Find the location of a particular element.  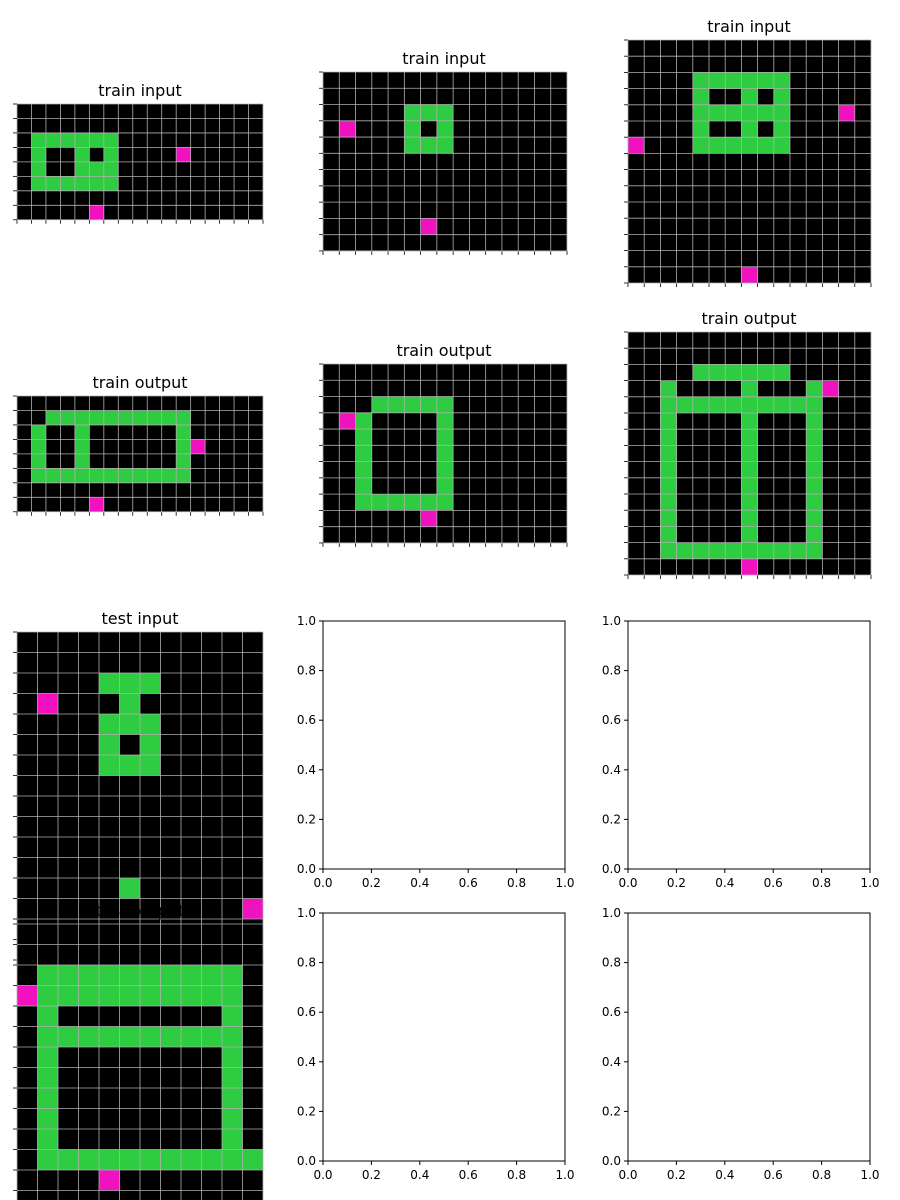

empty-axes-3: 0.00.0 0.2 0.2 0.4 0.4 0.6 0.6 0.8 0.8 1.0 1.0 is located at coordinates (436, 1044).